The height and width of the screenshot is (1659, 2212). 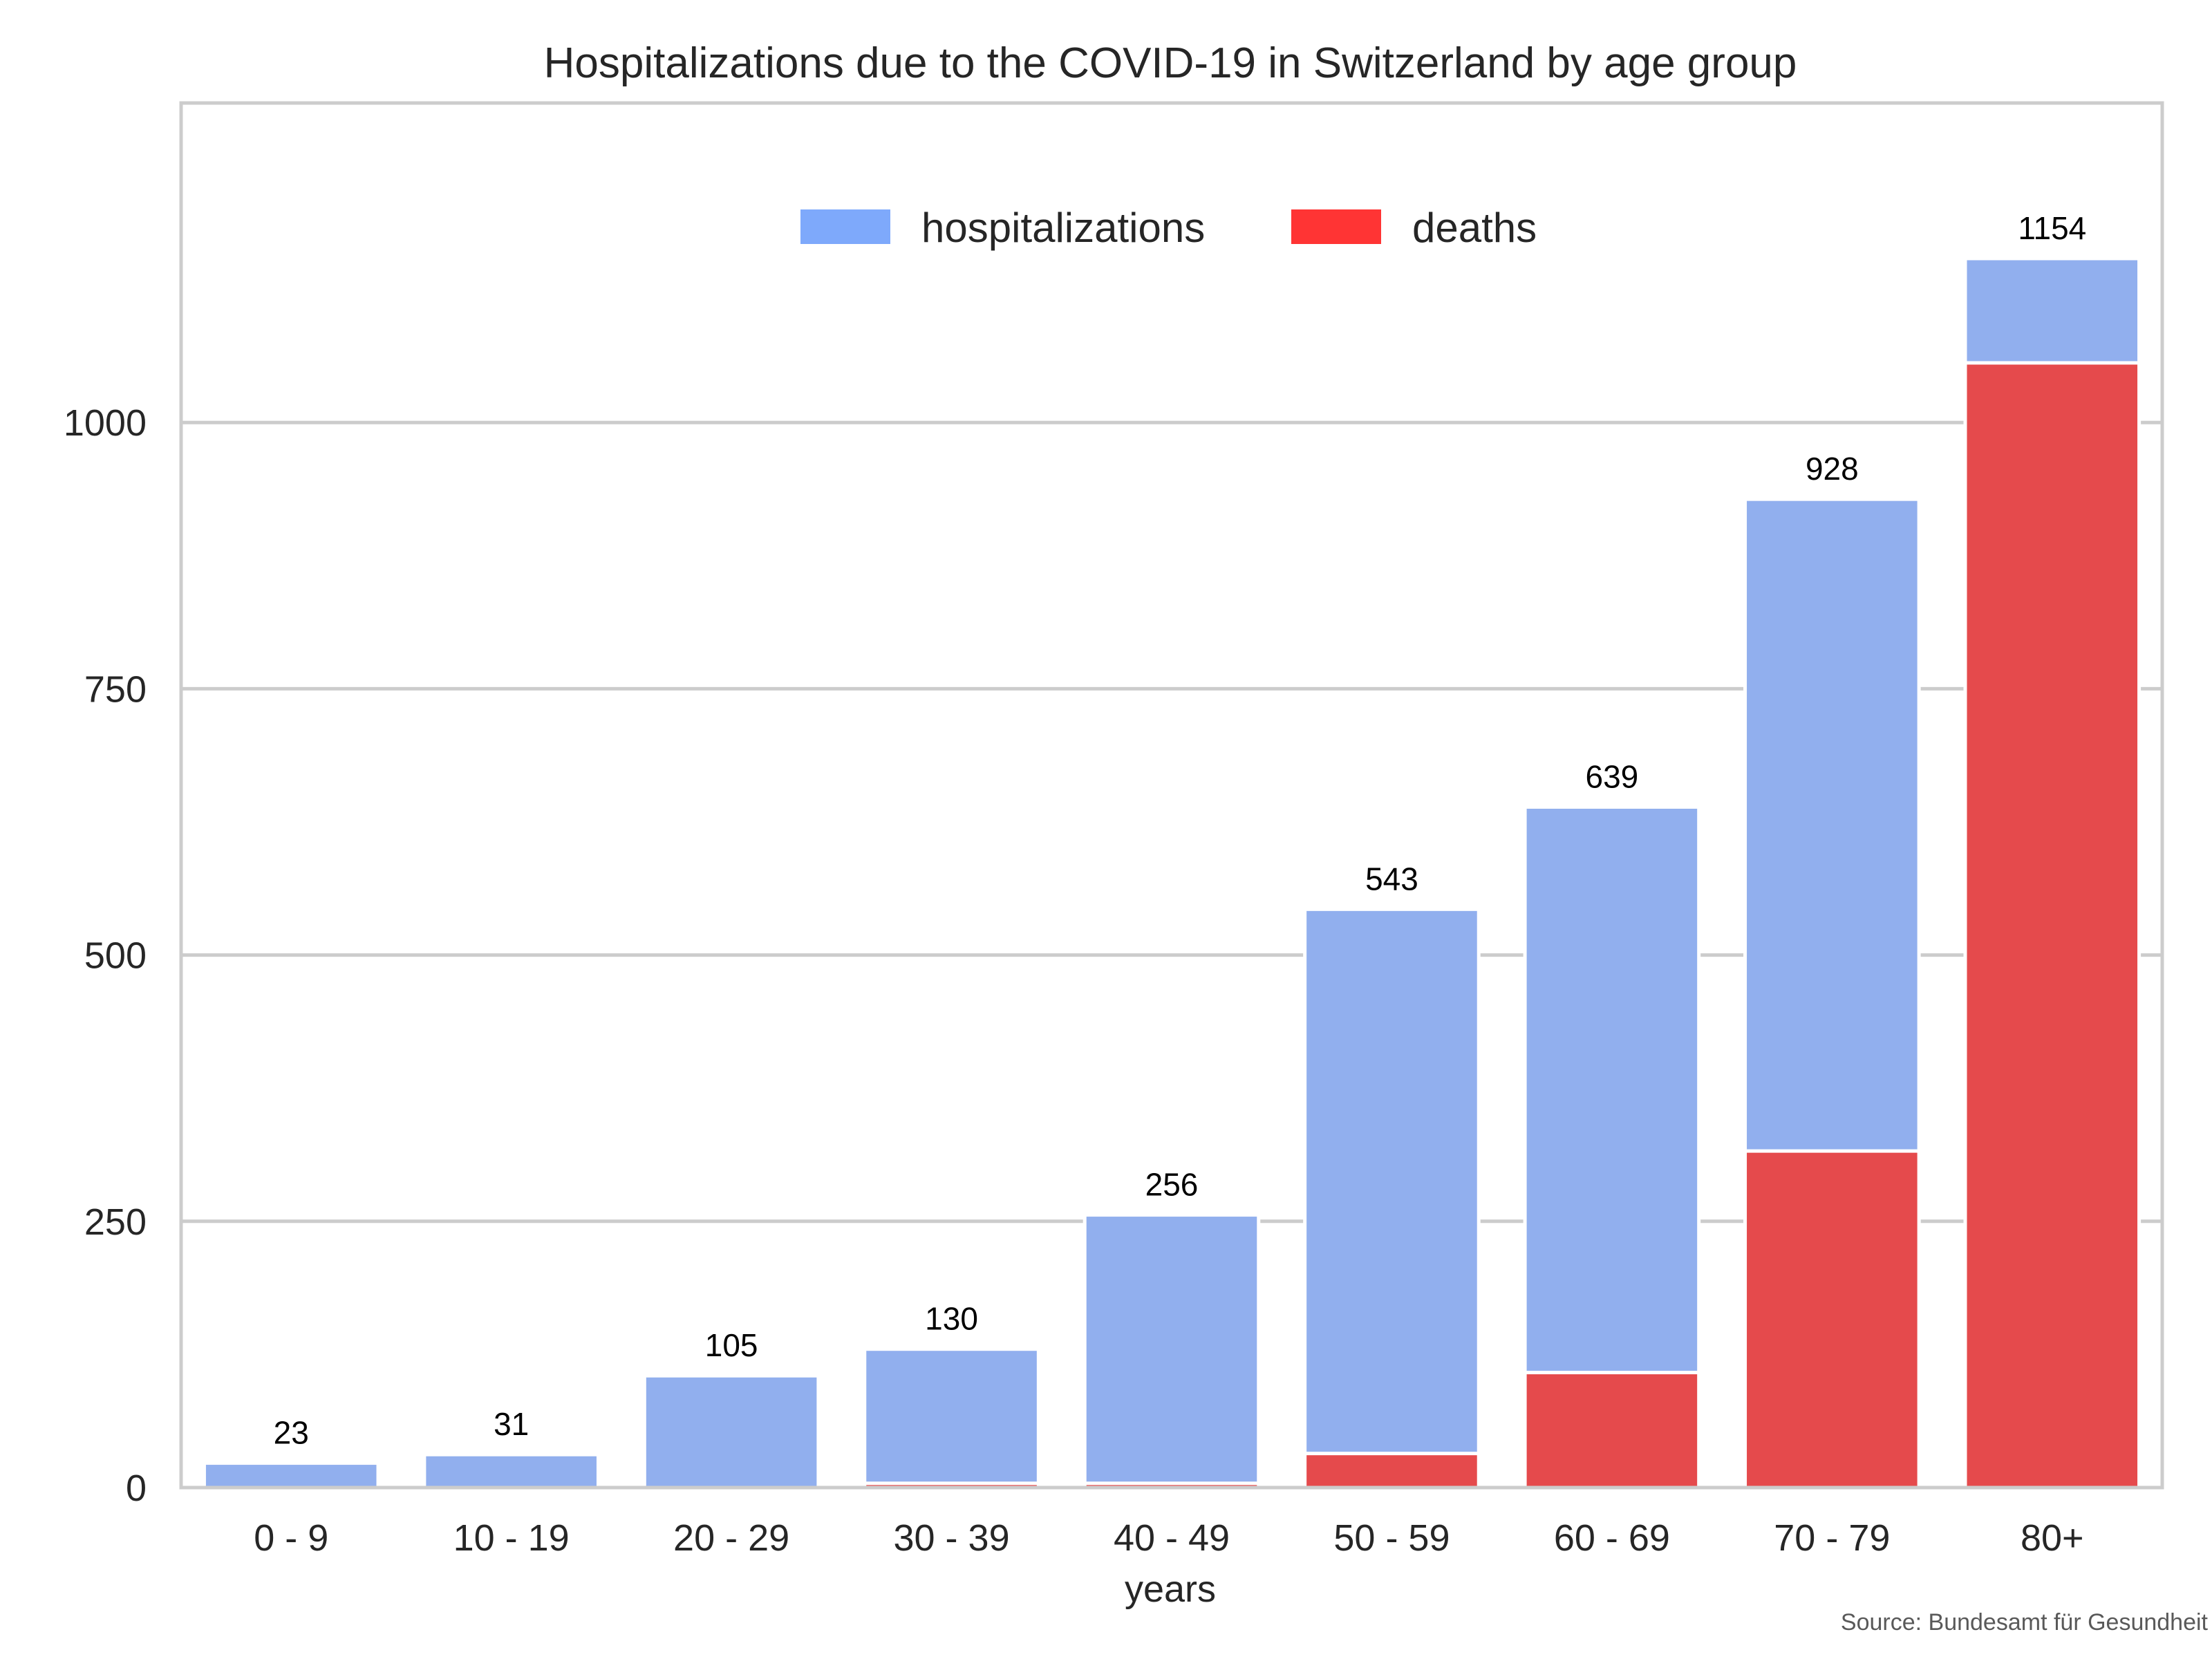 What do you see at coordinates (1832, 469) in the screenshot?
I see `data-label: 928` at bounding box center [1832, 469].